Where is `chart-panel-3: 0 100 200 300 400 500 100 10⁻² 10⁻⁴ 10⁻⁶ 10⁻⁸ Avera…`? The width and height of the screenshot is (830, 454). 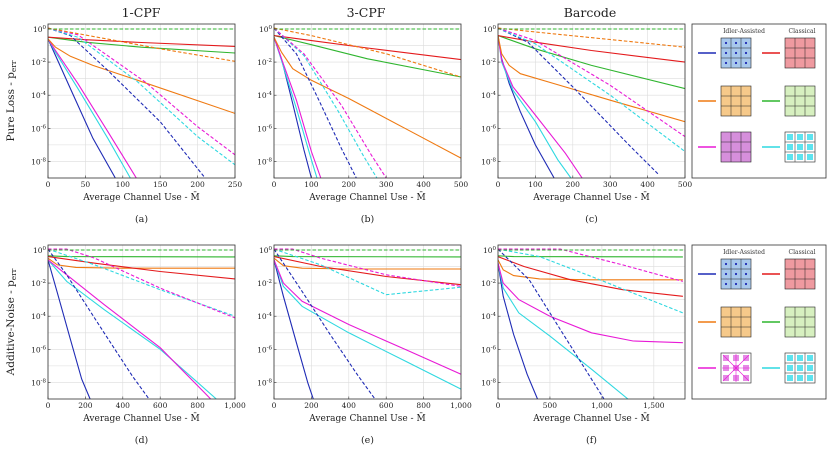
chart-panel-3: 0 100 200 300 400 500 100 10⁻² 10⁻⁴ 10⁻⁶ 10⁻⁸ Avera… is located at coordinates (587, 124).